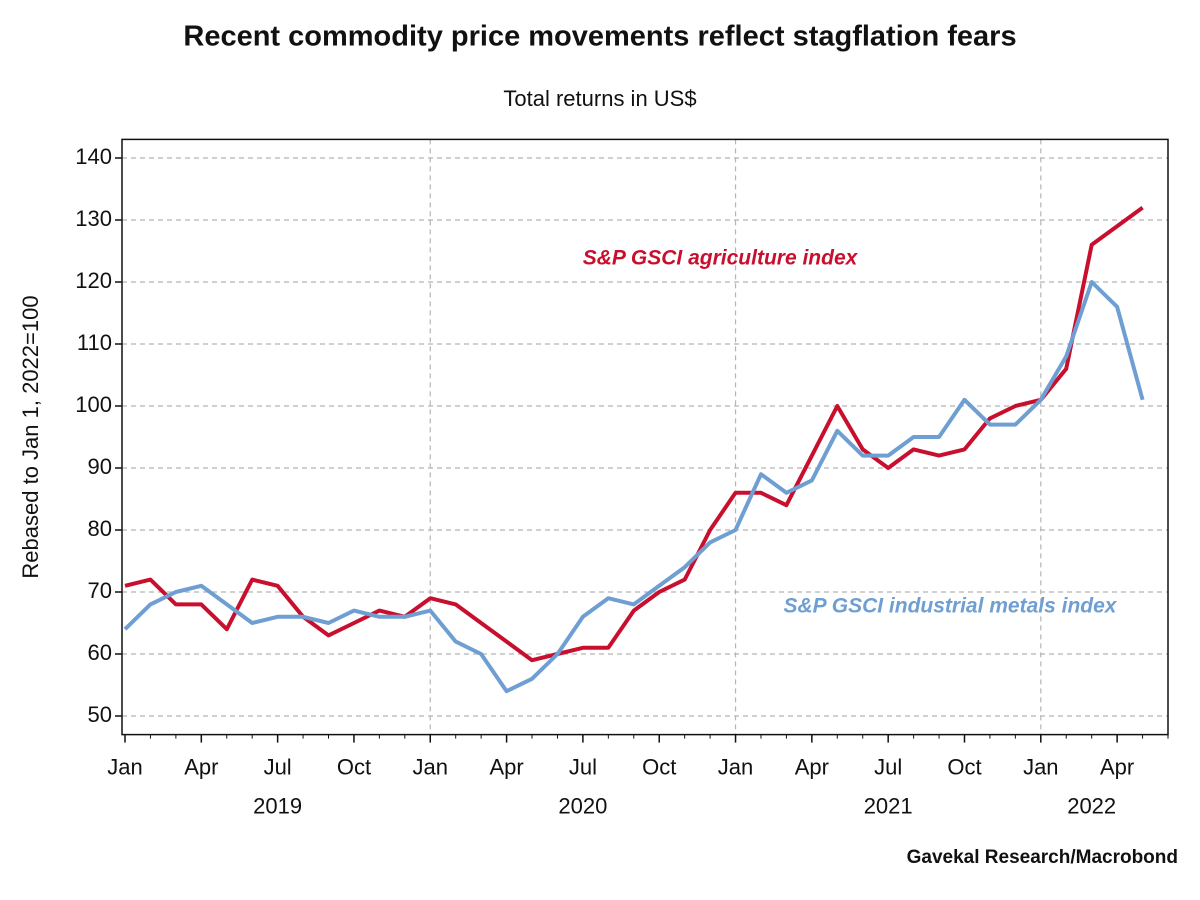 This screenshot has height=900, width=1200. I want to click on x-year-label: 2019, so click(277, 805).